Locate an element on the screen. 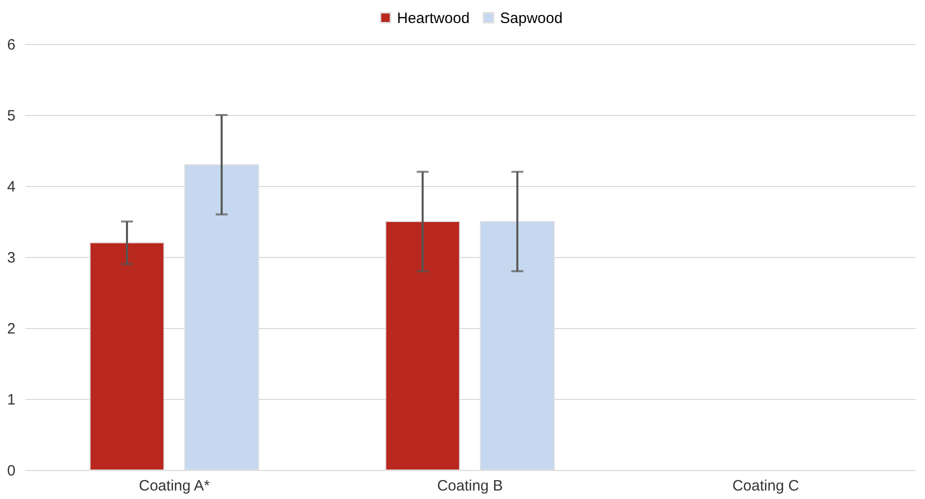 The height and width of the screenshot is (499, 925). y-tick-label: 0 is located at coordinates (11, 471).